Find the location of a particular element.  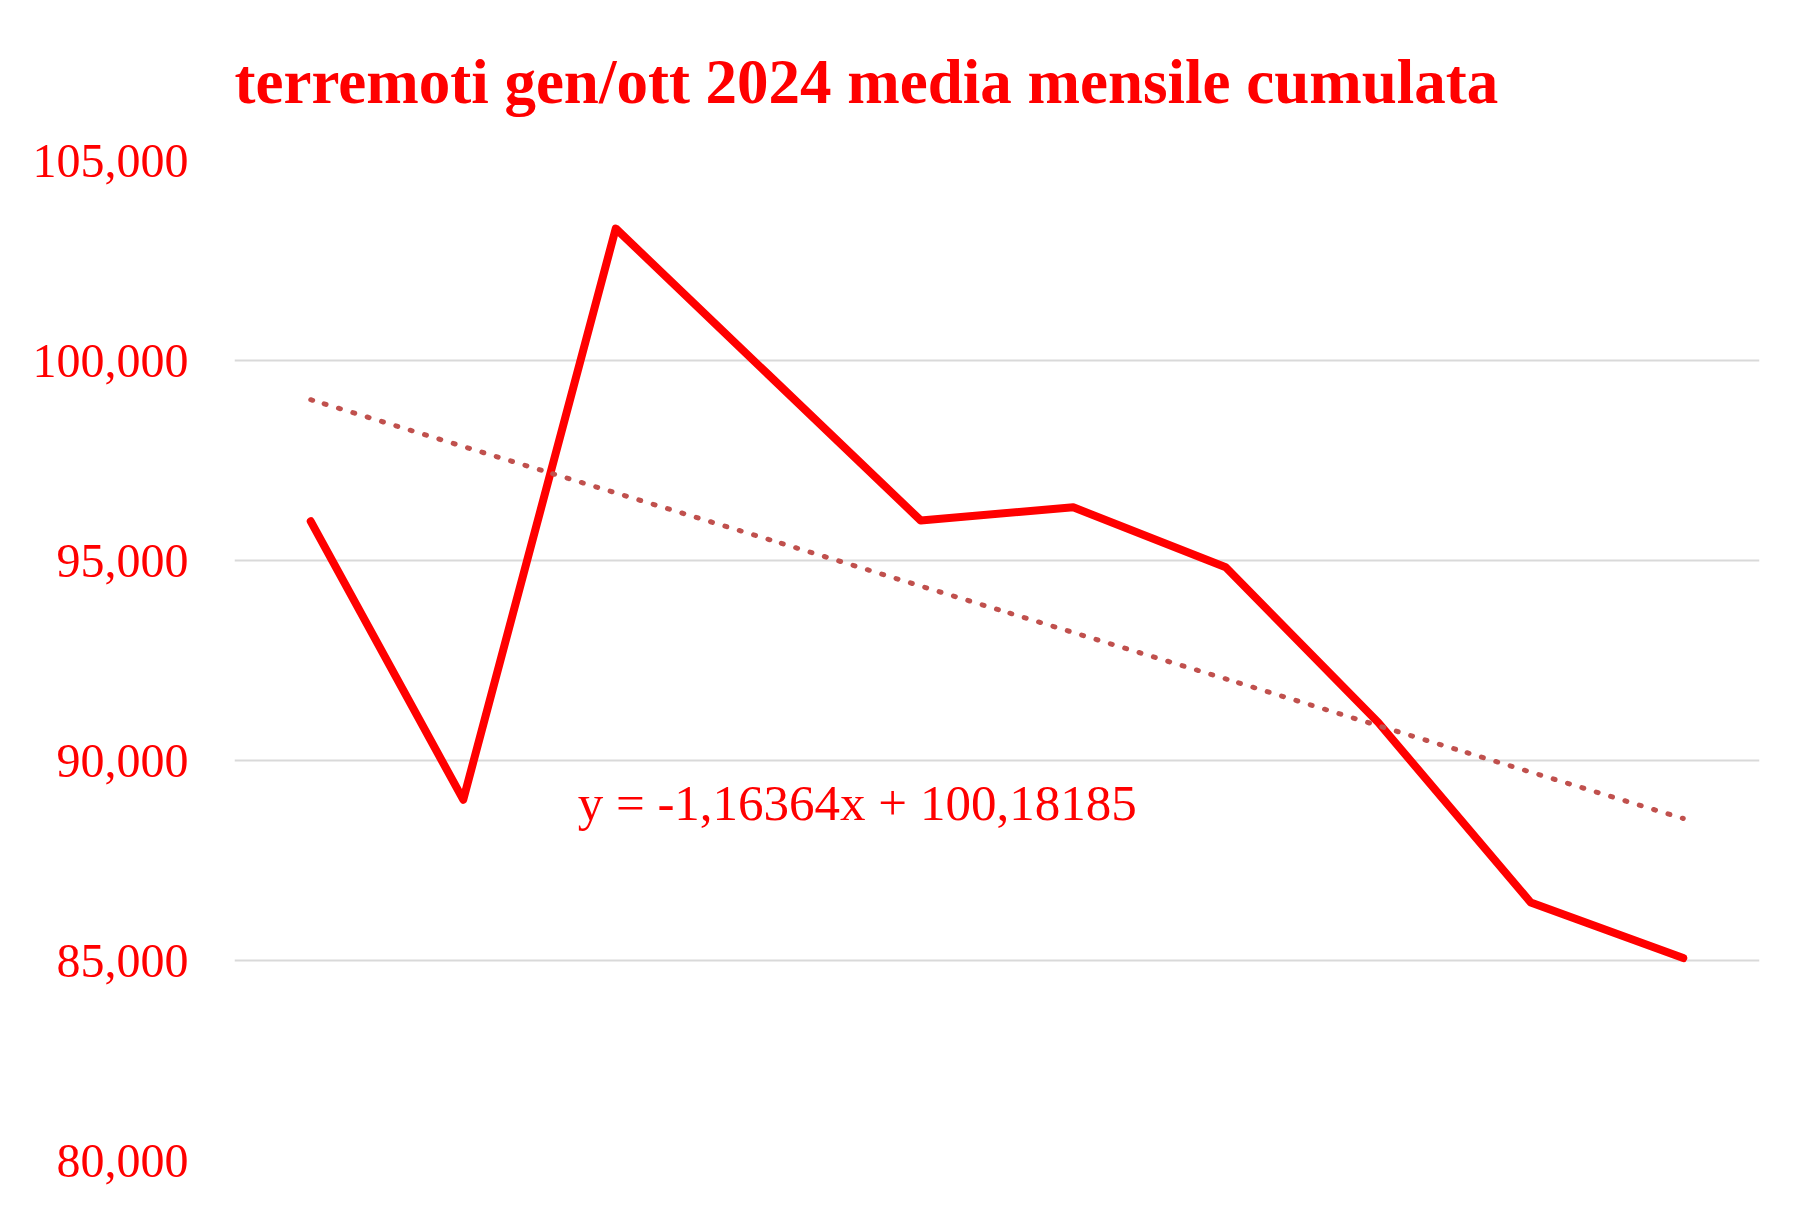

y-tick-label: 105,000 is located at coordinates (110, 160).